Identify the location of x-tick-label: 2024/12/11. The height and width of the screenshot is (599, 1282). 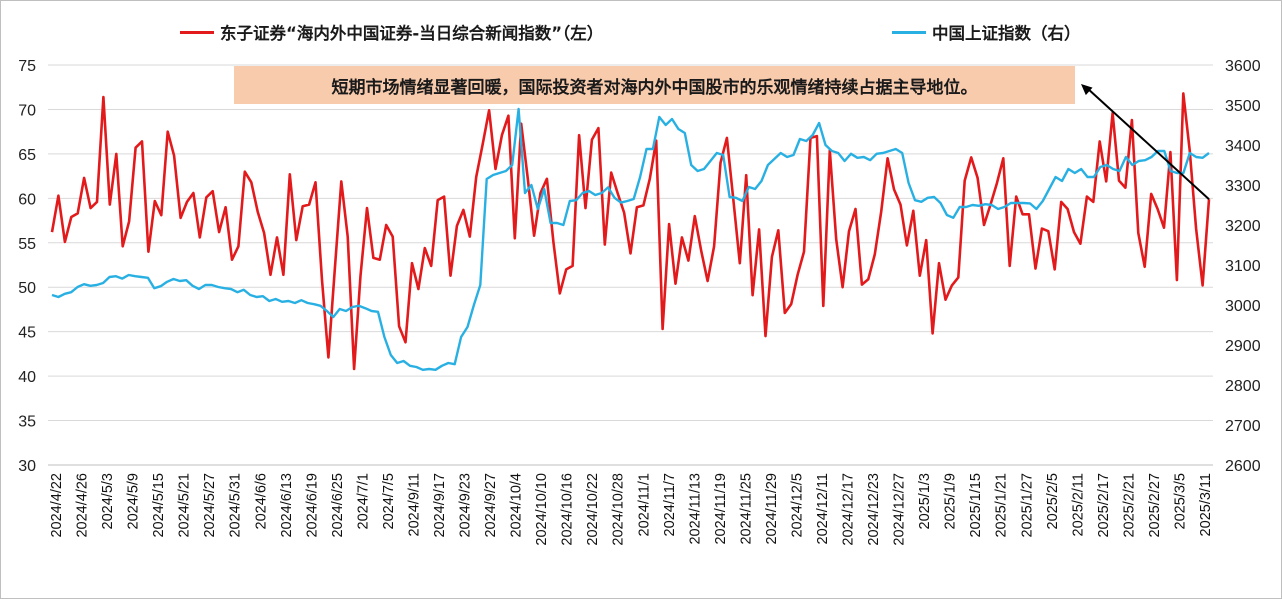
(823, 509).